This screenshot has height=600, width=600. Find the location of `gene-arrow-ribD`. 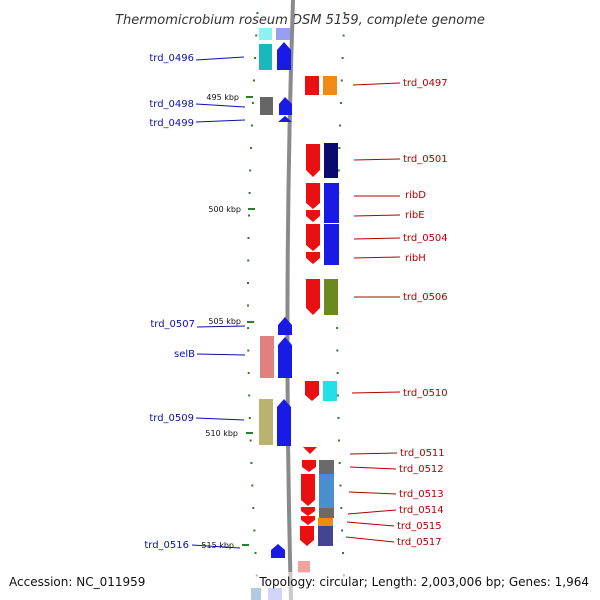

gene-arrow-ribD is located at coordinates (313, 196).